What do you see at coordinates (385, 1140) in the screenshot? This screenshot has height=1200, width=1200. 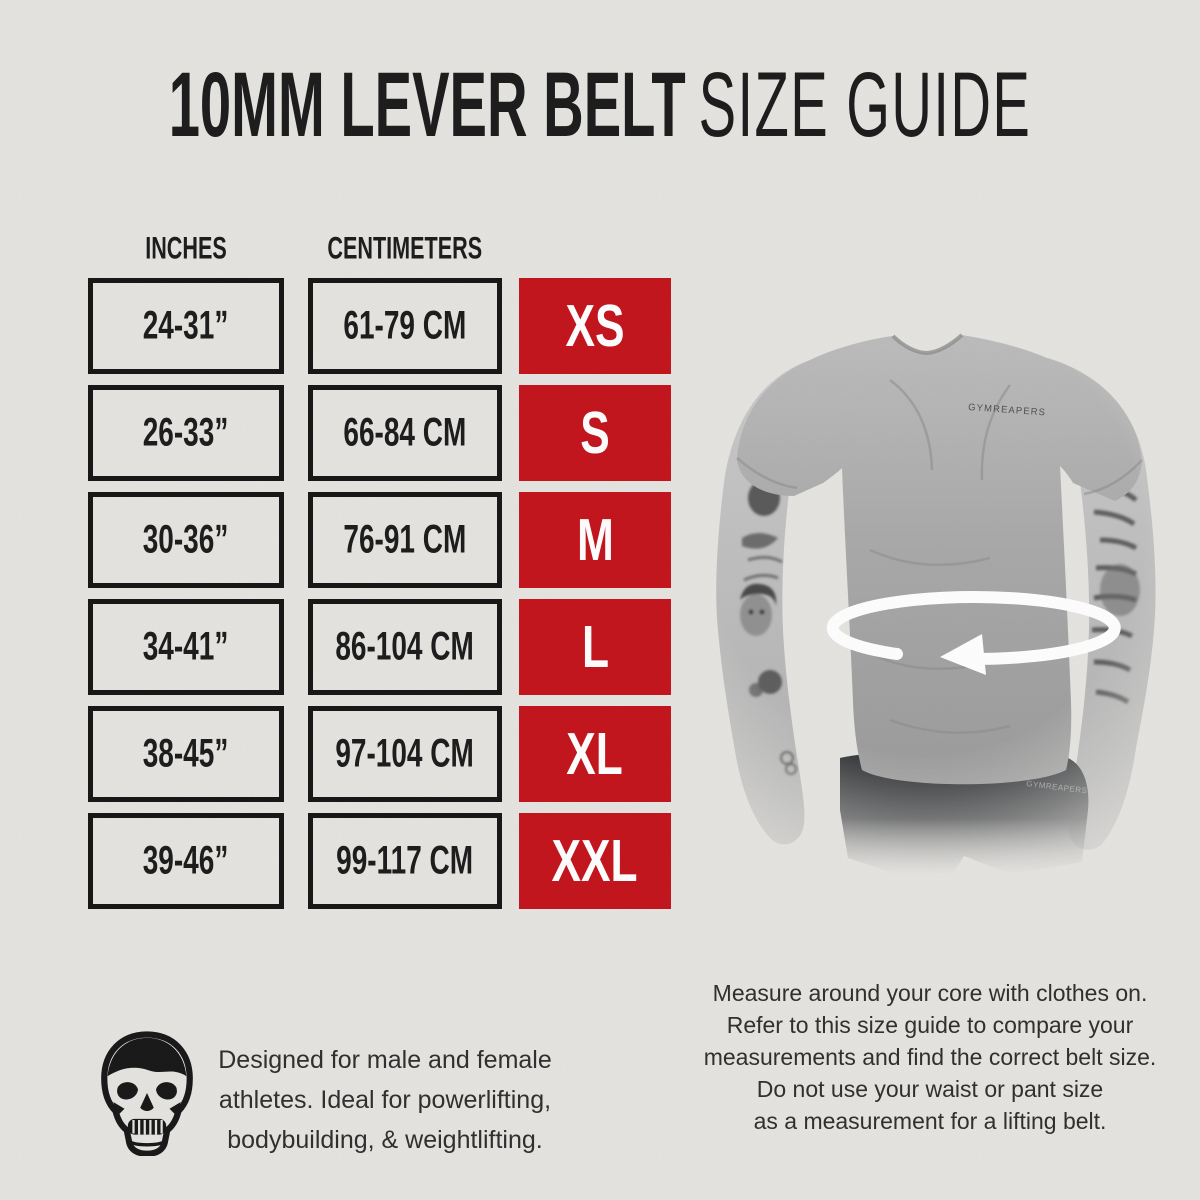 I see `left-footnote-line: bodybuilding, & weightlifting.` at bounding box center [385, 1140].